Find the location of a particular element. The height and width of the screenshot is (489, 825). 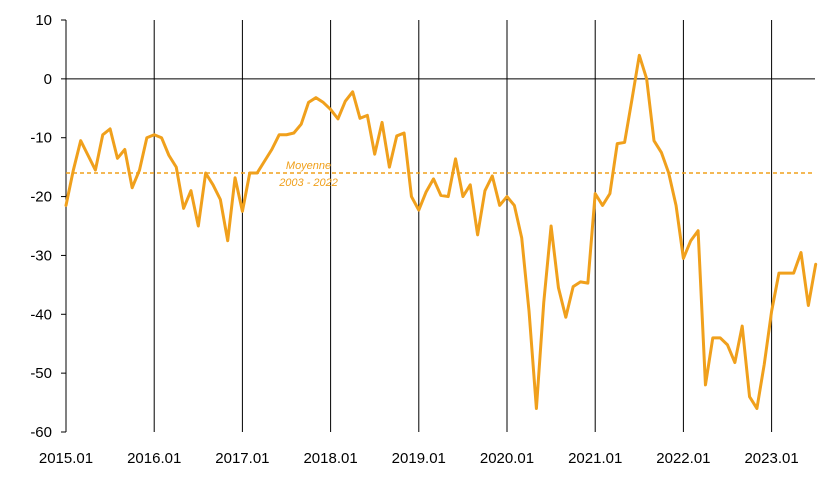

x-tick-label: 2019.01 is located at coordinates (419, 458).